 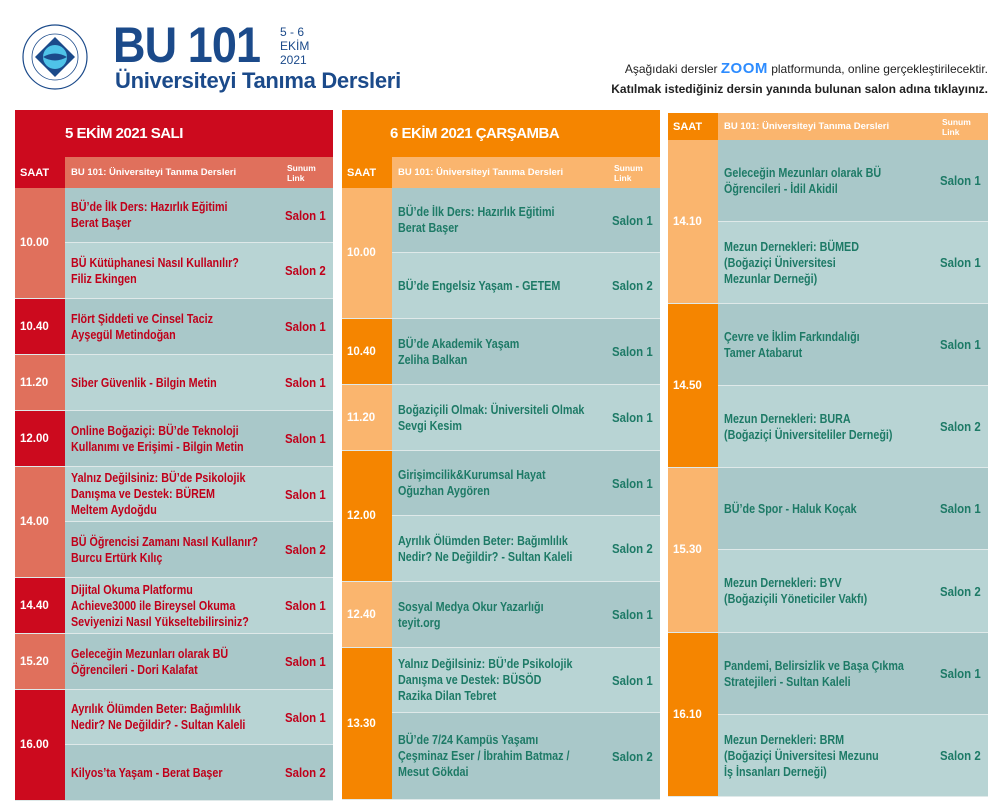 I want to click on slot-time: 15.30, so click(x=693, y=550).